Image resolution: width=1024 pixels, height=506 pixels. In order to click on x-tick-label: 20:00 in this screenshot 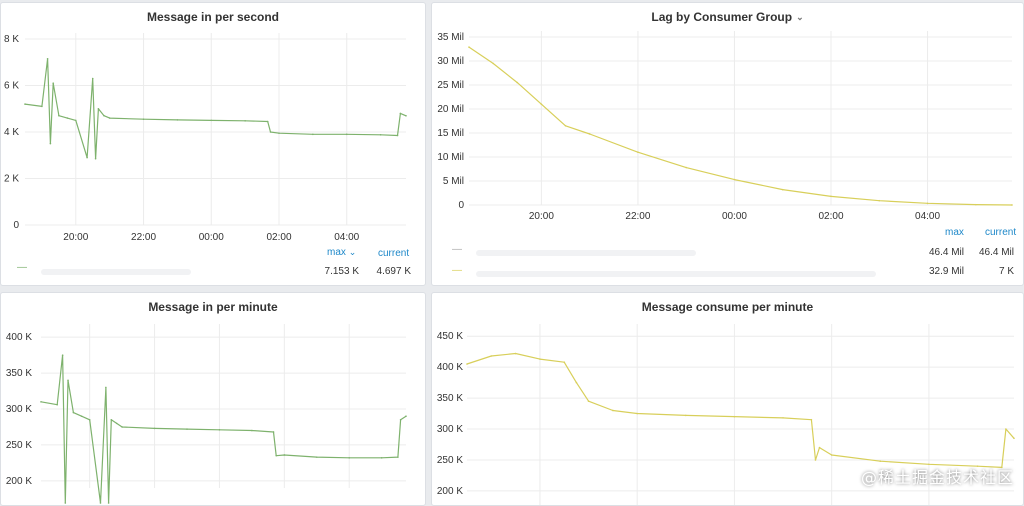, I will do `click(541, 216)`.